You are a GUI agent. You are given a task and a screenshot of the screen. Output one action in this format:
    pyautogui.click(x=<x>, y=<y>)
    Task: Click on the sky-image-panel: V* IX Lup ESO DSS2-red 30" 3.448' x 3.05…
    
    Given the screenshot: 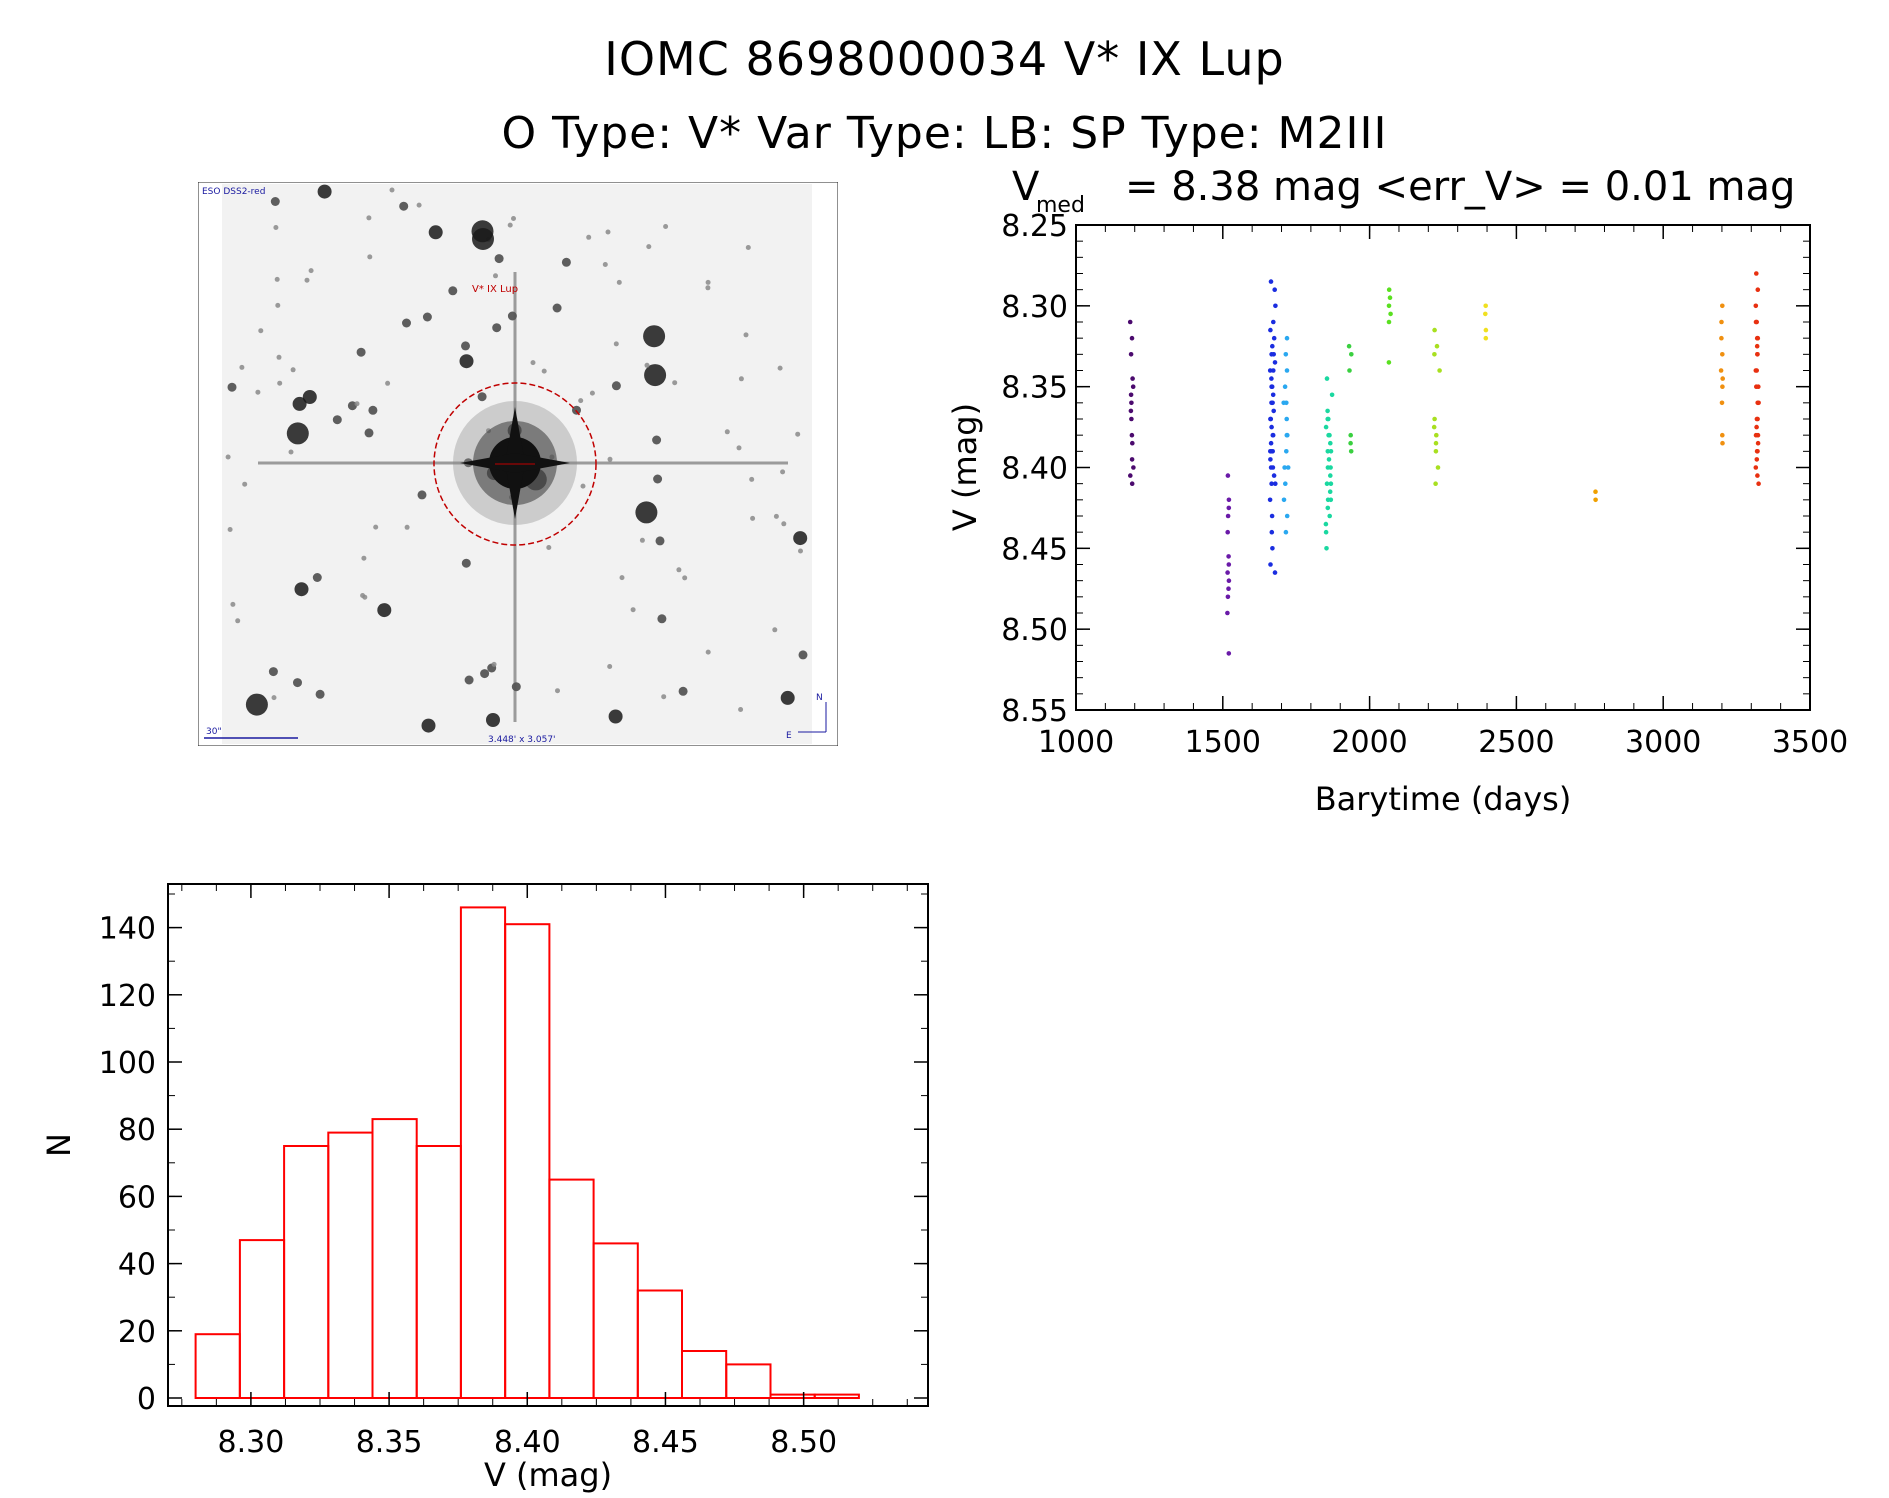 What is the action you would take?
    pyautogui.click(x=518, y=464)
    